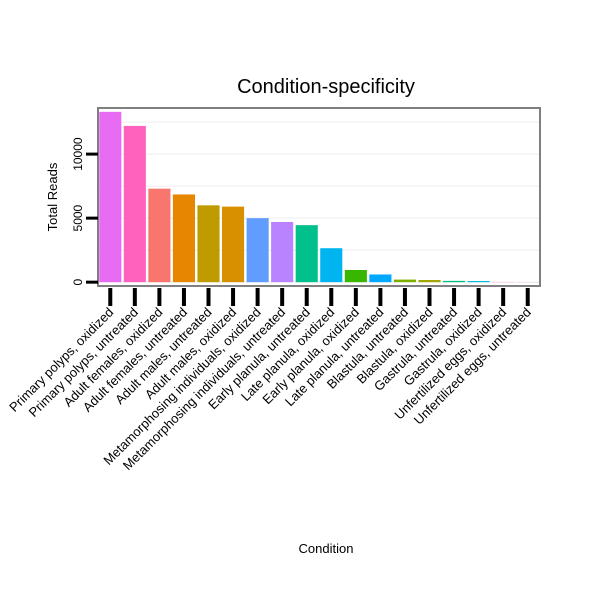 This screenshot has height=600, width=600. I want to click on y-axis: 0 5000 10000, so click(84, 211).